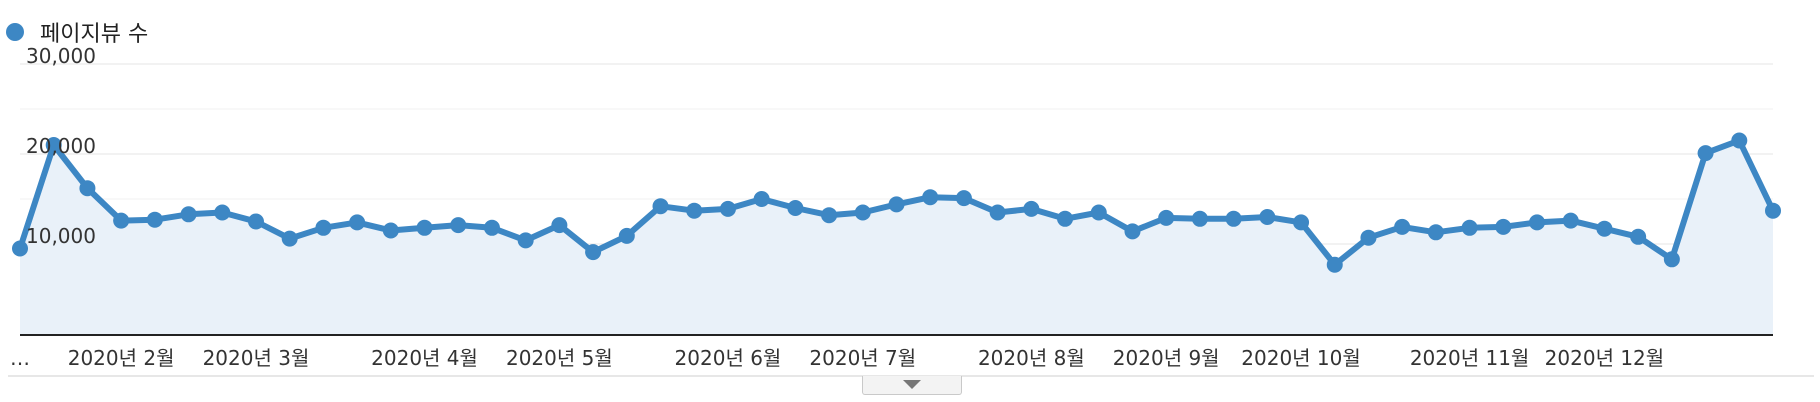 The width and height of the screenshot is (1820, 402). What do you see at coordinates (1301, 358) in the screenshot?
I see `x-tick-label: 2020년 10월` at bounding box center [1301, 358].